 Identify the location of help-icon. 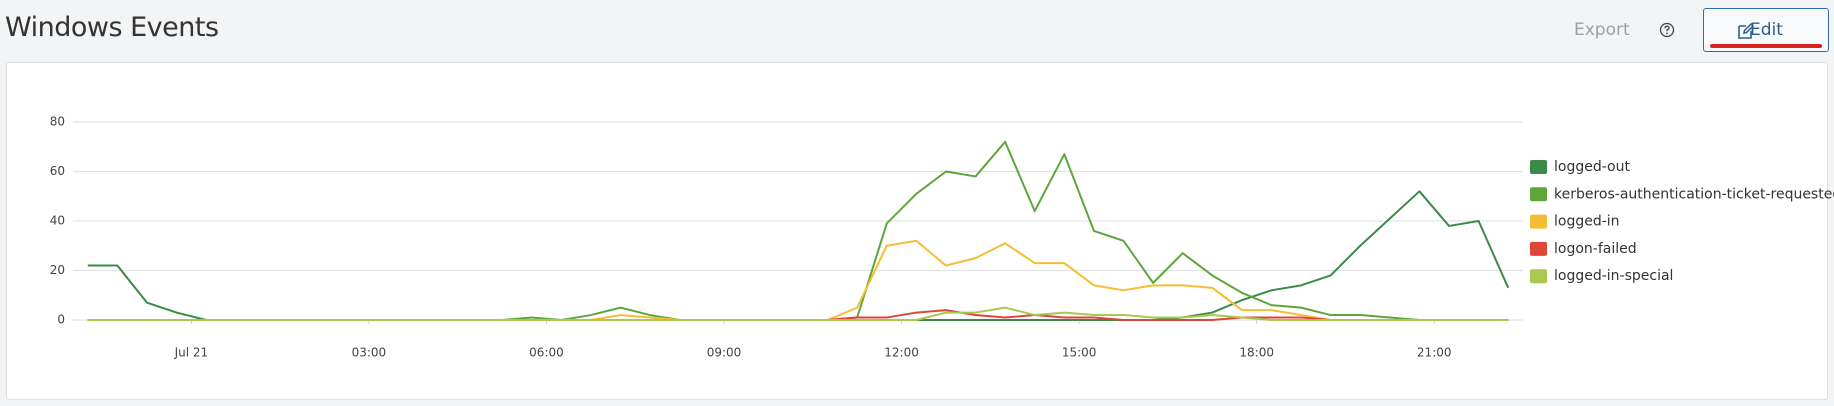
(1667, 30).